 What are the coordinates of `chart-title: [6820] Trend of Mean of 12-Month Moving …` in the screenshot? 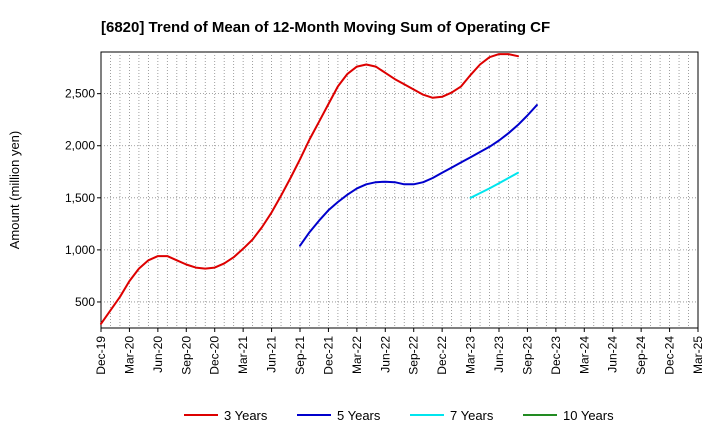 It's located at (325, 27).